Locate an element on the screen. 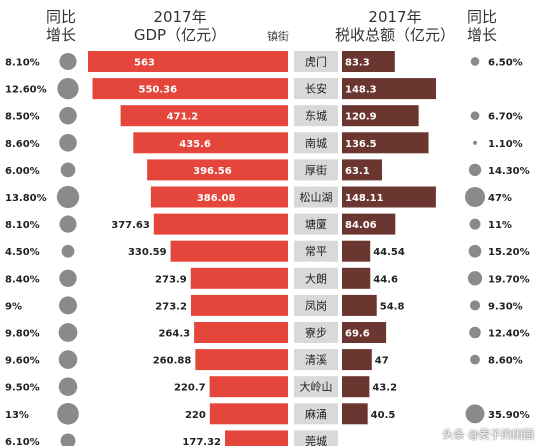 Image resolution: width=540 pixels, height=446 pixels. tax-value-label: 83.3 is located at coordinates (357, 63).